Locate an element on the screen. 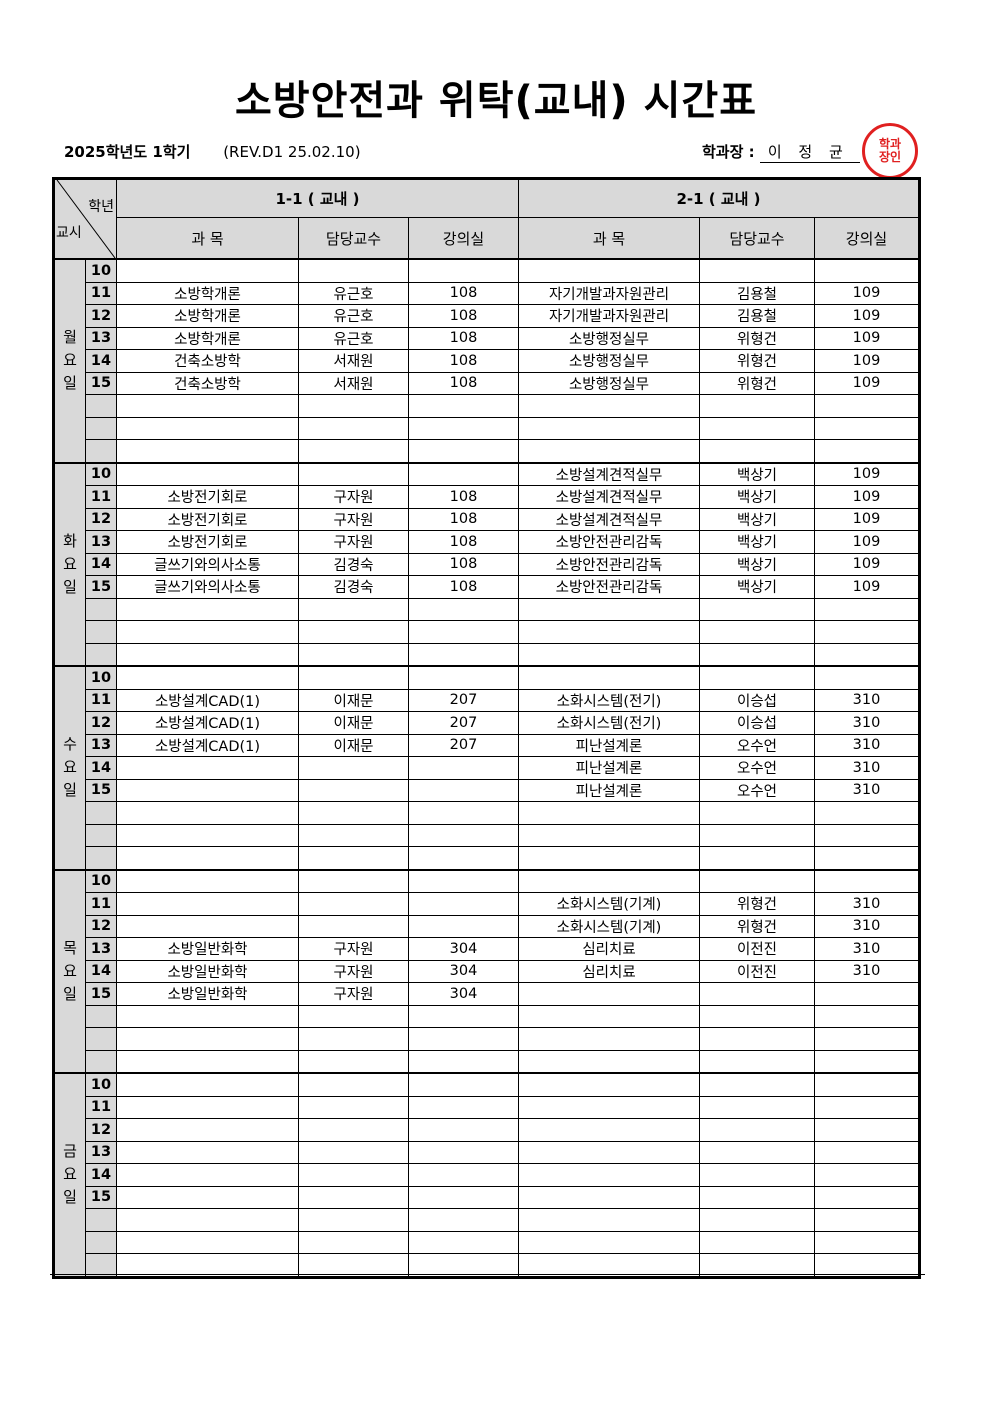  subject-1-1-cell: 소방설계CAD(1) is located at coordinates (207, 745).